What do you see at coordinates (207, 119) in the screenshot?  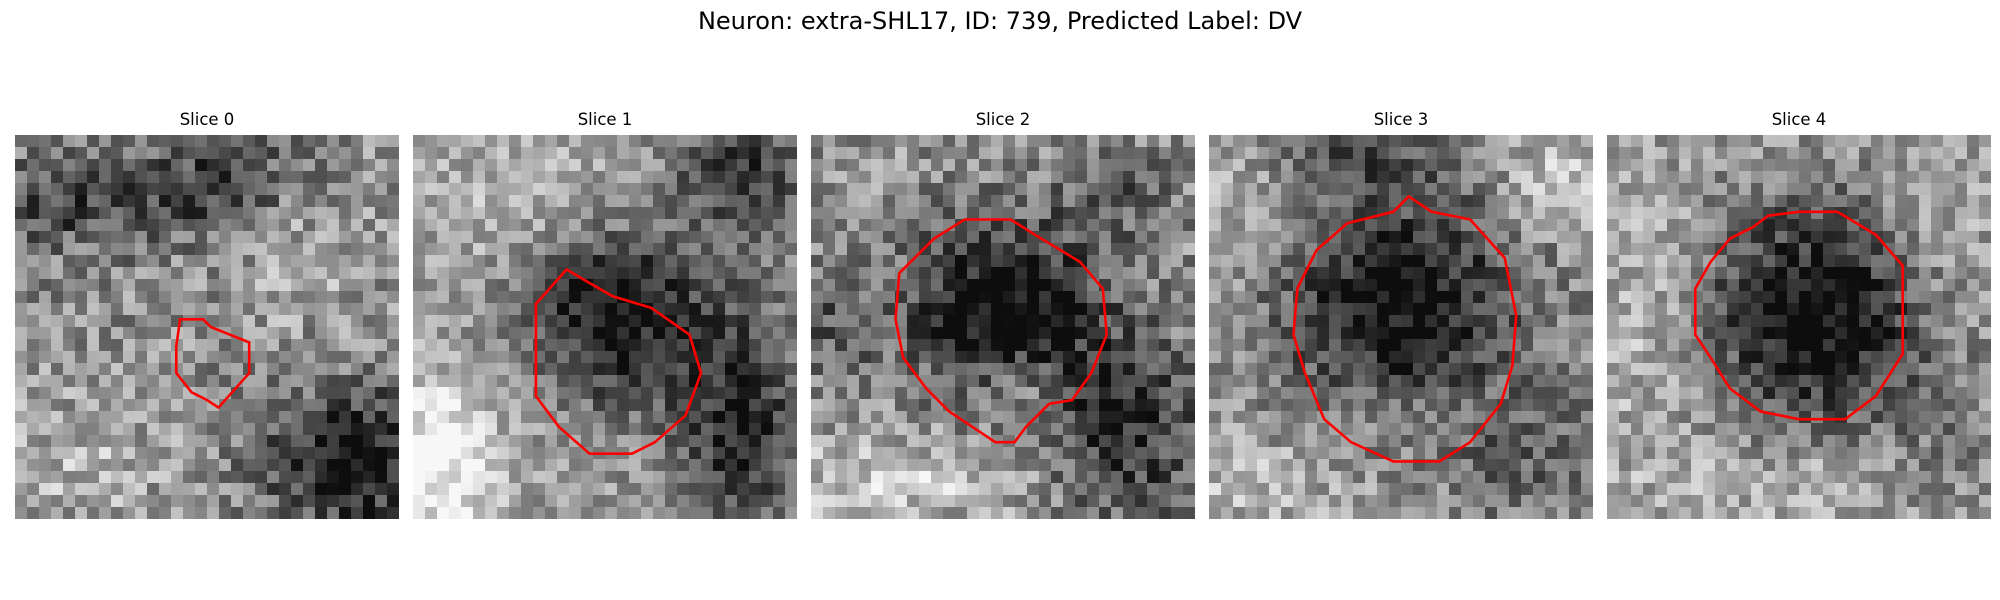 I see `slice-title: Slice 0` at bounding box center [207, 119].